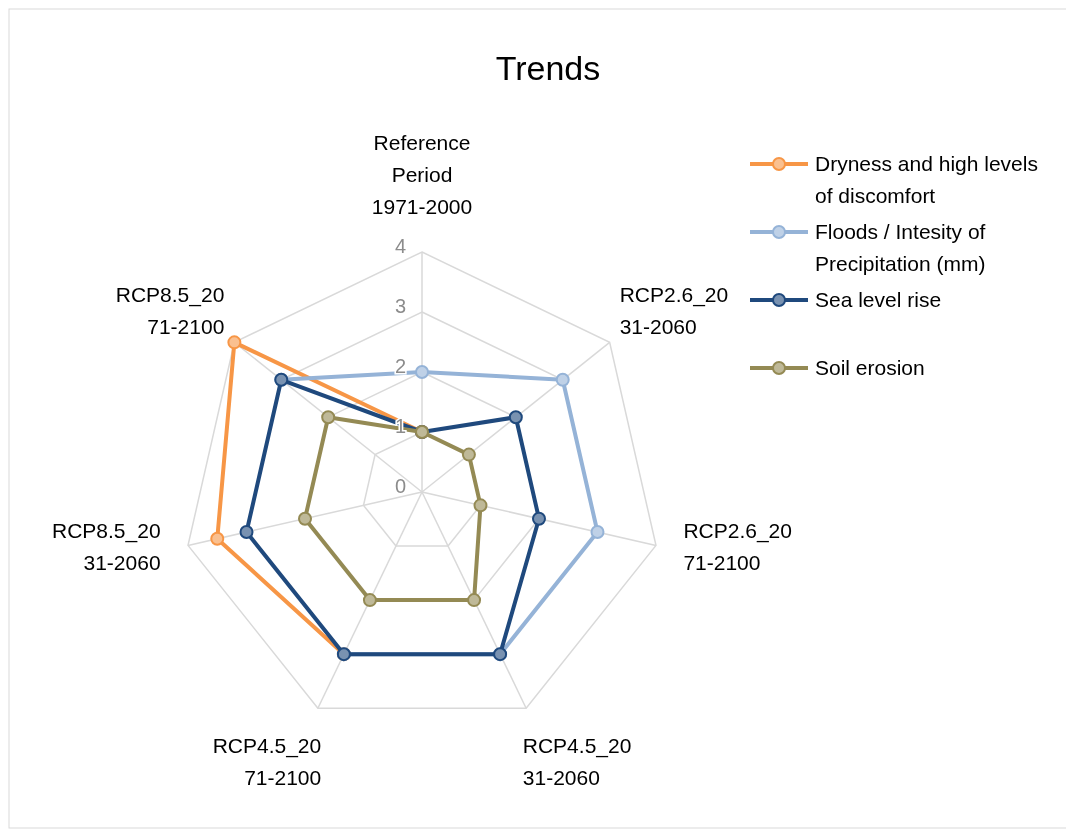 The width and height of the screenshot is (1066, 837). What do you see at coordinates (870, 367) in the screenshot?
I see `legend-label: Soil erosion` at bounding box center [870, 367].